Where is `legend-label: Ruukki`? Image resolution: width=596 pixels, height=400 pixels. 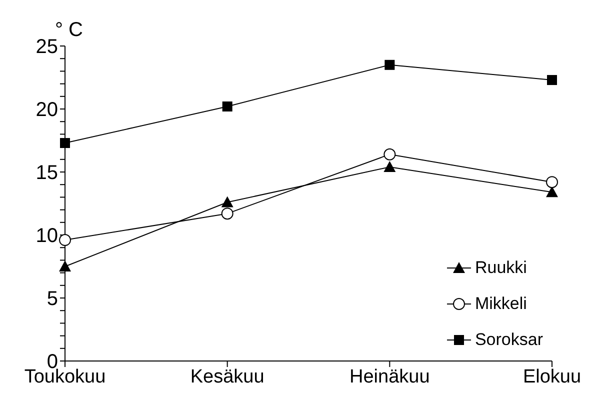
legend-label: Ruukki is located at coordinates (500, 268).